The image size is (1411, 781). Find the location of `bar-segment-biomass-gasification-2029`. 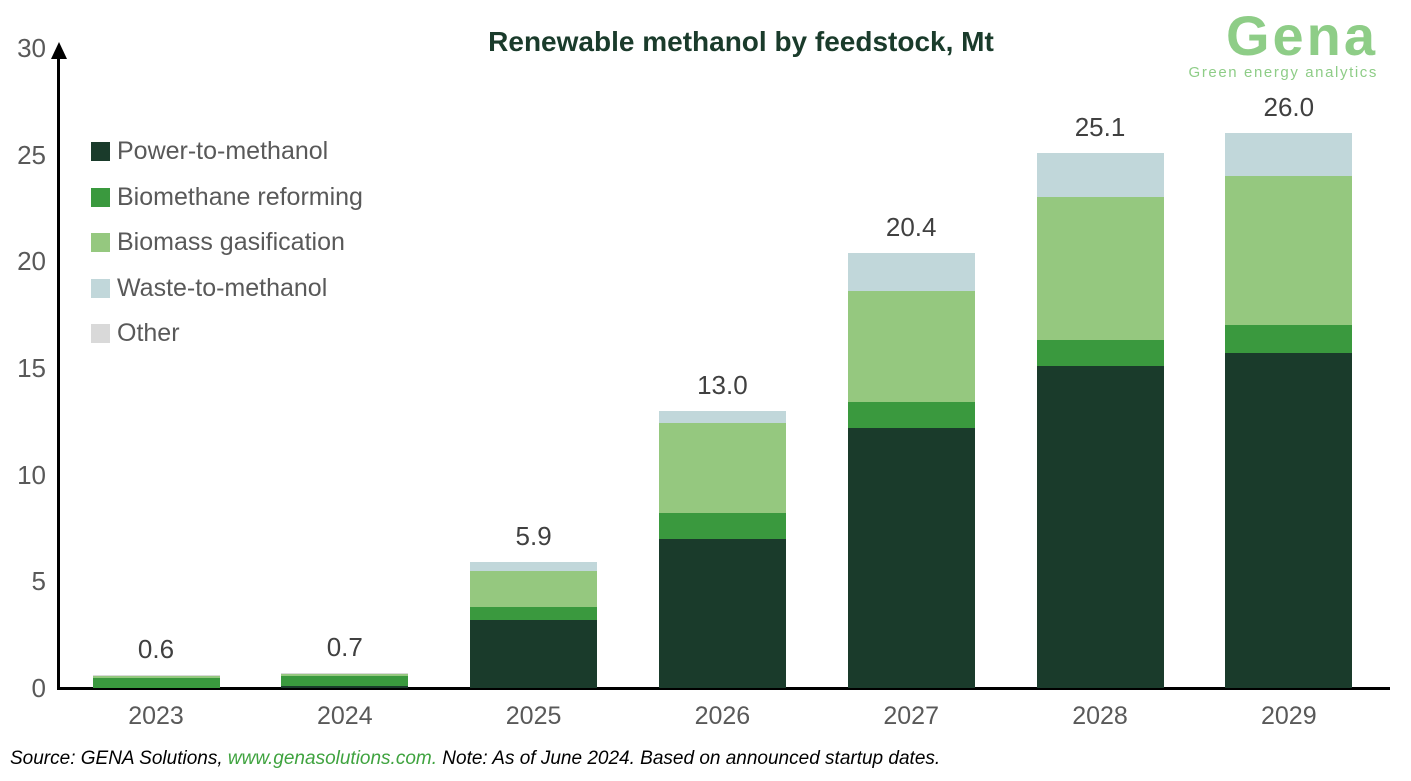

bar-segment-biomass-gasification-2029 is located at coordinates (1289, 251).